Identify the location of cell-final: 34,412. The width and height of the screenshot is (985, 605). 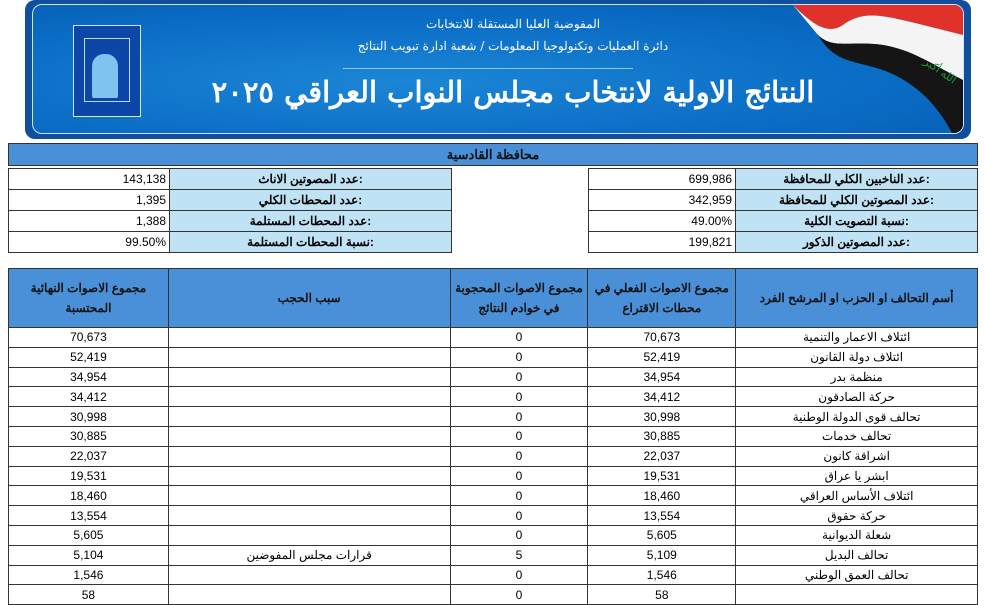
(88, 397).